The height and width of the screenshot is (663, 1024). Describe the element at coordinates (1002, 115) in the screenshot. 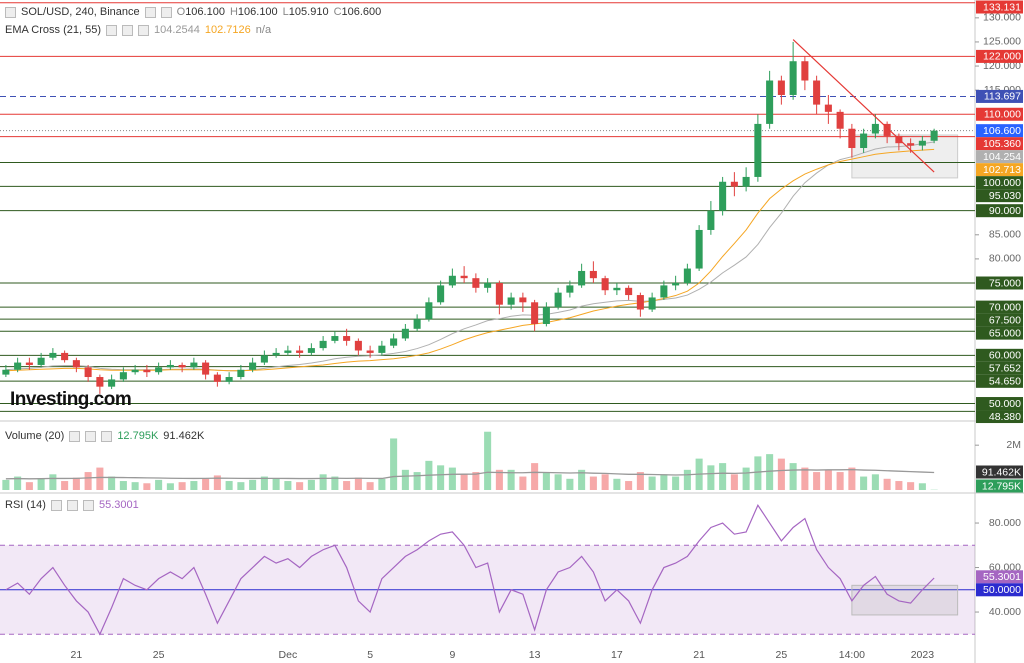

I see `level-label: 110.000` at that location.